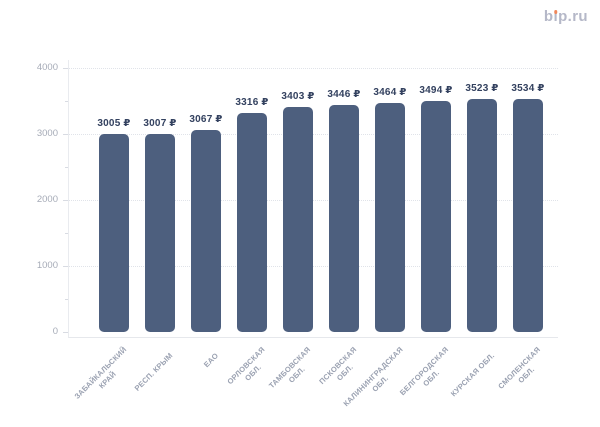 This screenshot has width=600, height=427. What do you see at coordinates (55, 331) in the screenshot?
I see `y-axis-label: 0` at bounding box center [55, 331].